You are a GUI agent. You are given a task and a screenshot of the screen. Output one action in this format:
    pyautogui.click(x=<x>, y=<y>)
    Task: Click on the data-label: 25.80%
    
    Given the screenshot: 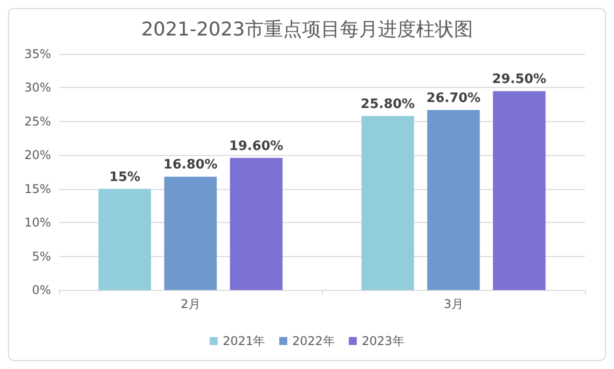 What is the action you would take?
    pyautogui.click(x=387, y=104)
    